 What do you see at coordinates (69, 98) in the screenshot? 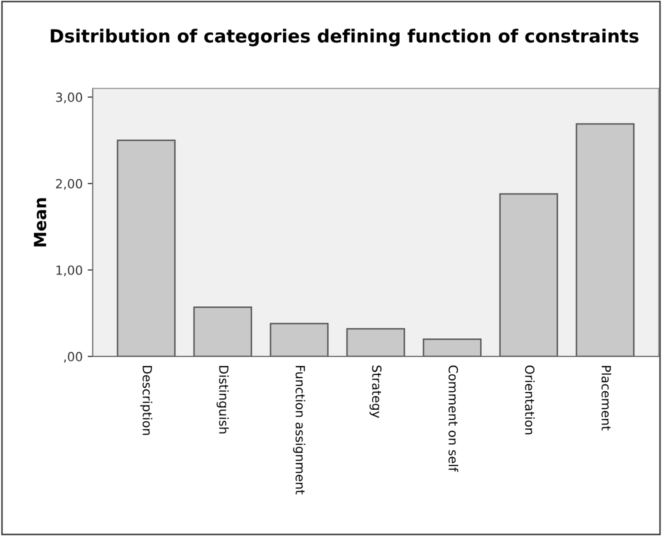
I see `y-tick-label: 3,00` at bounding box center [69, 98].